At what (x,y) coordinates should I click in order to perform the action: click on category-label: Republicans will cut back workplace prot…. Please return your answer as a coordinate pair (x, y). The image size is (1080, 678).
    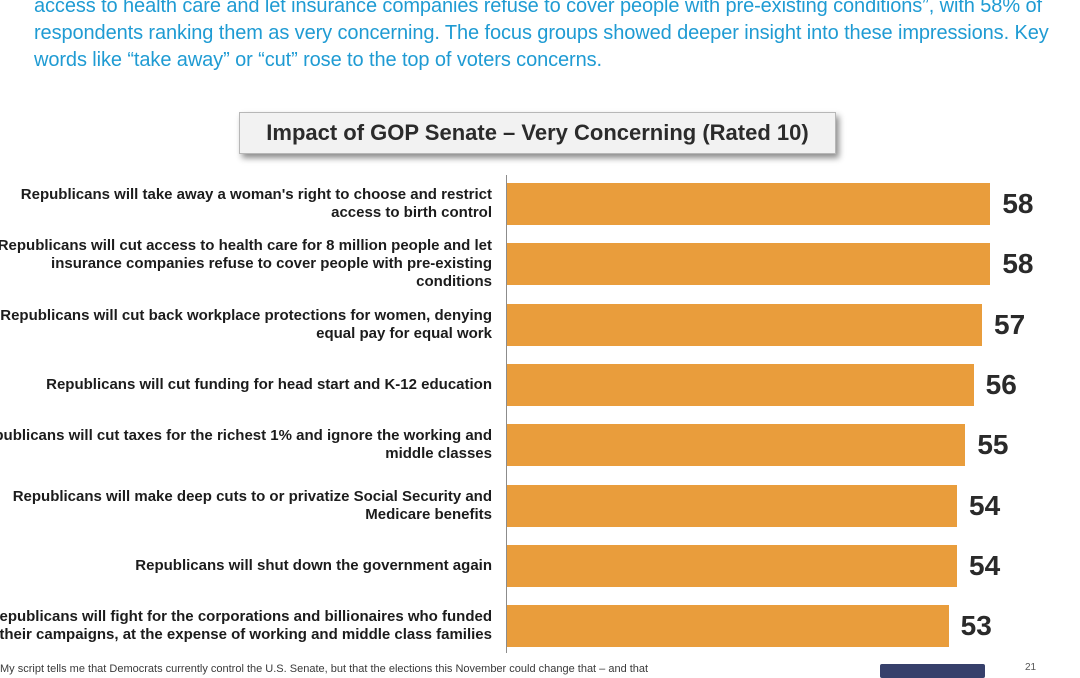
    Looking at the image, I should click on (246, 324).